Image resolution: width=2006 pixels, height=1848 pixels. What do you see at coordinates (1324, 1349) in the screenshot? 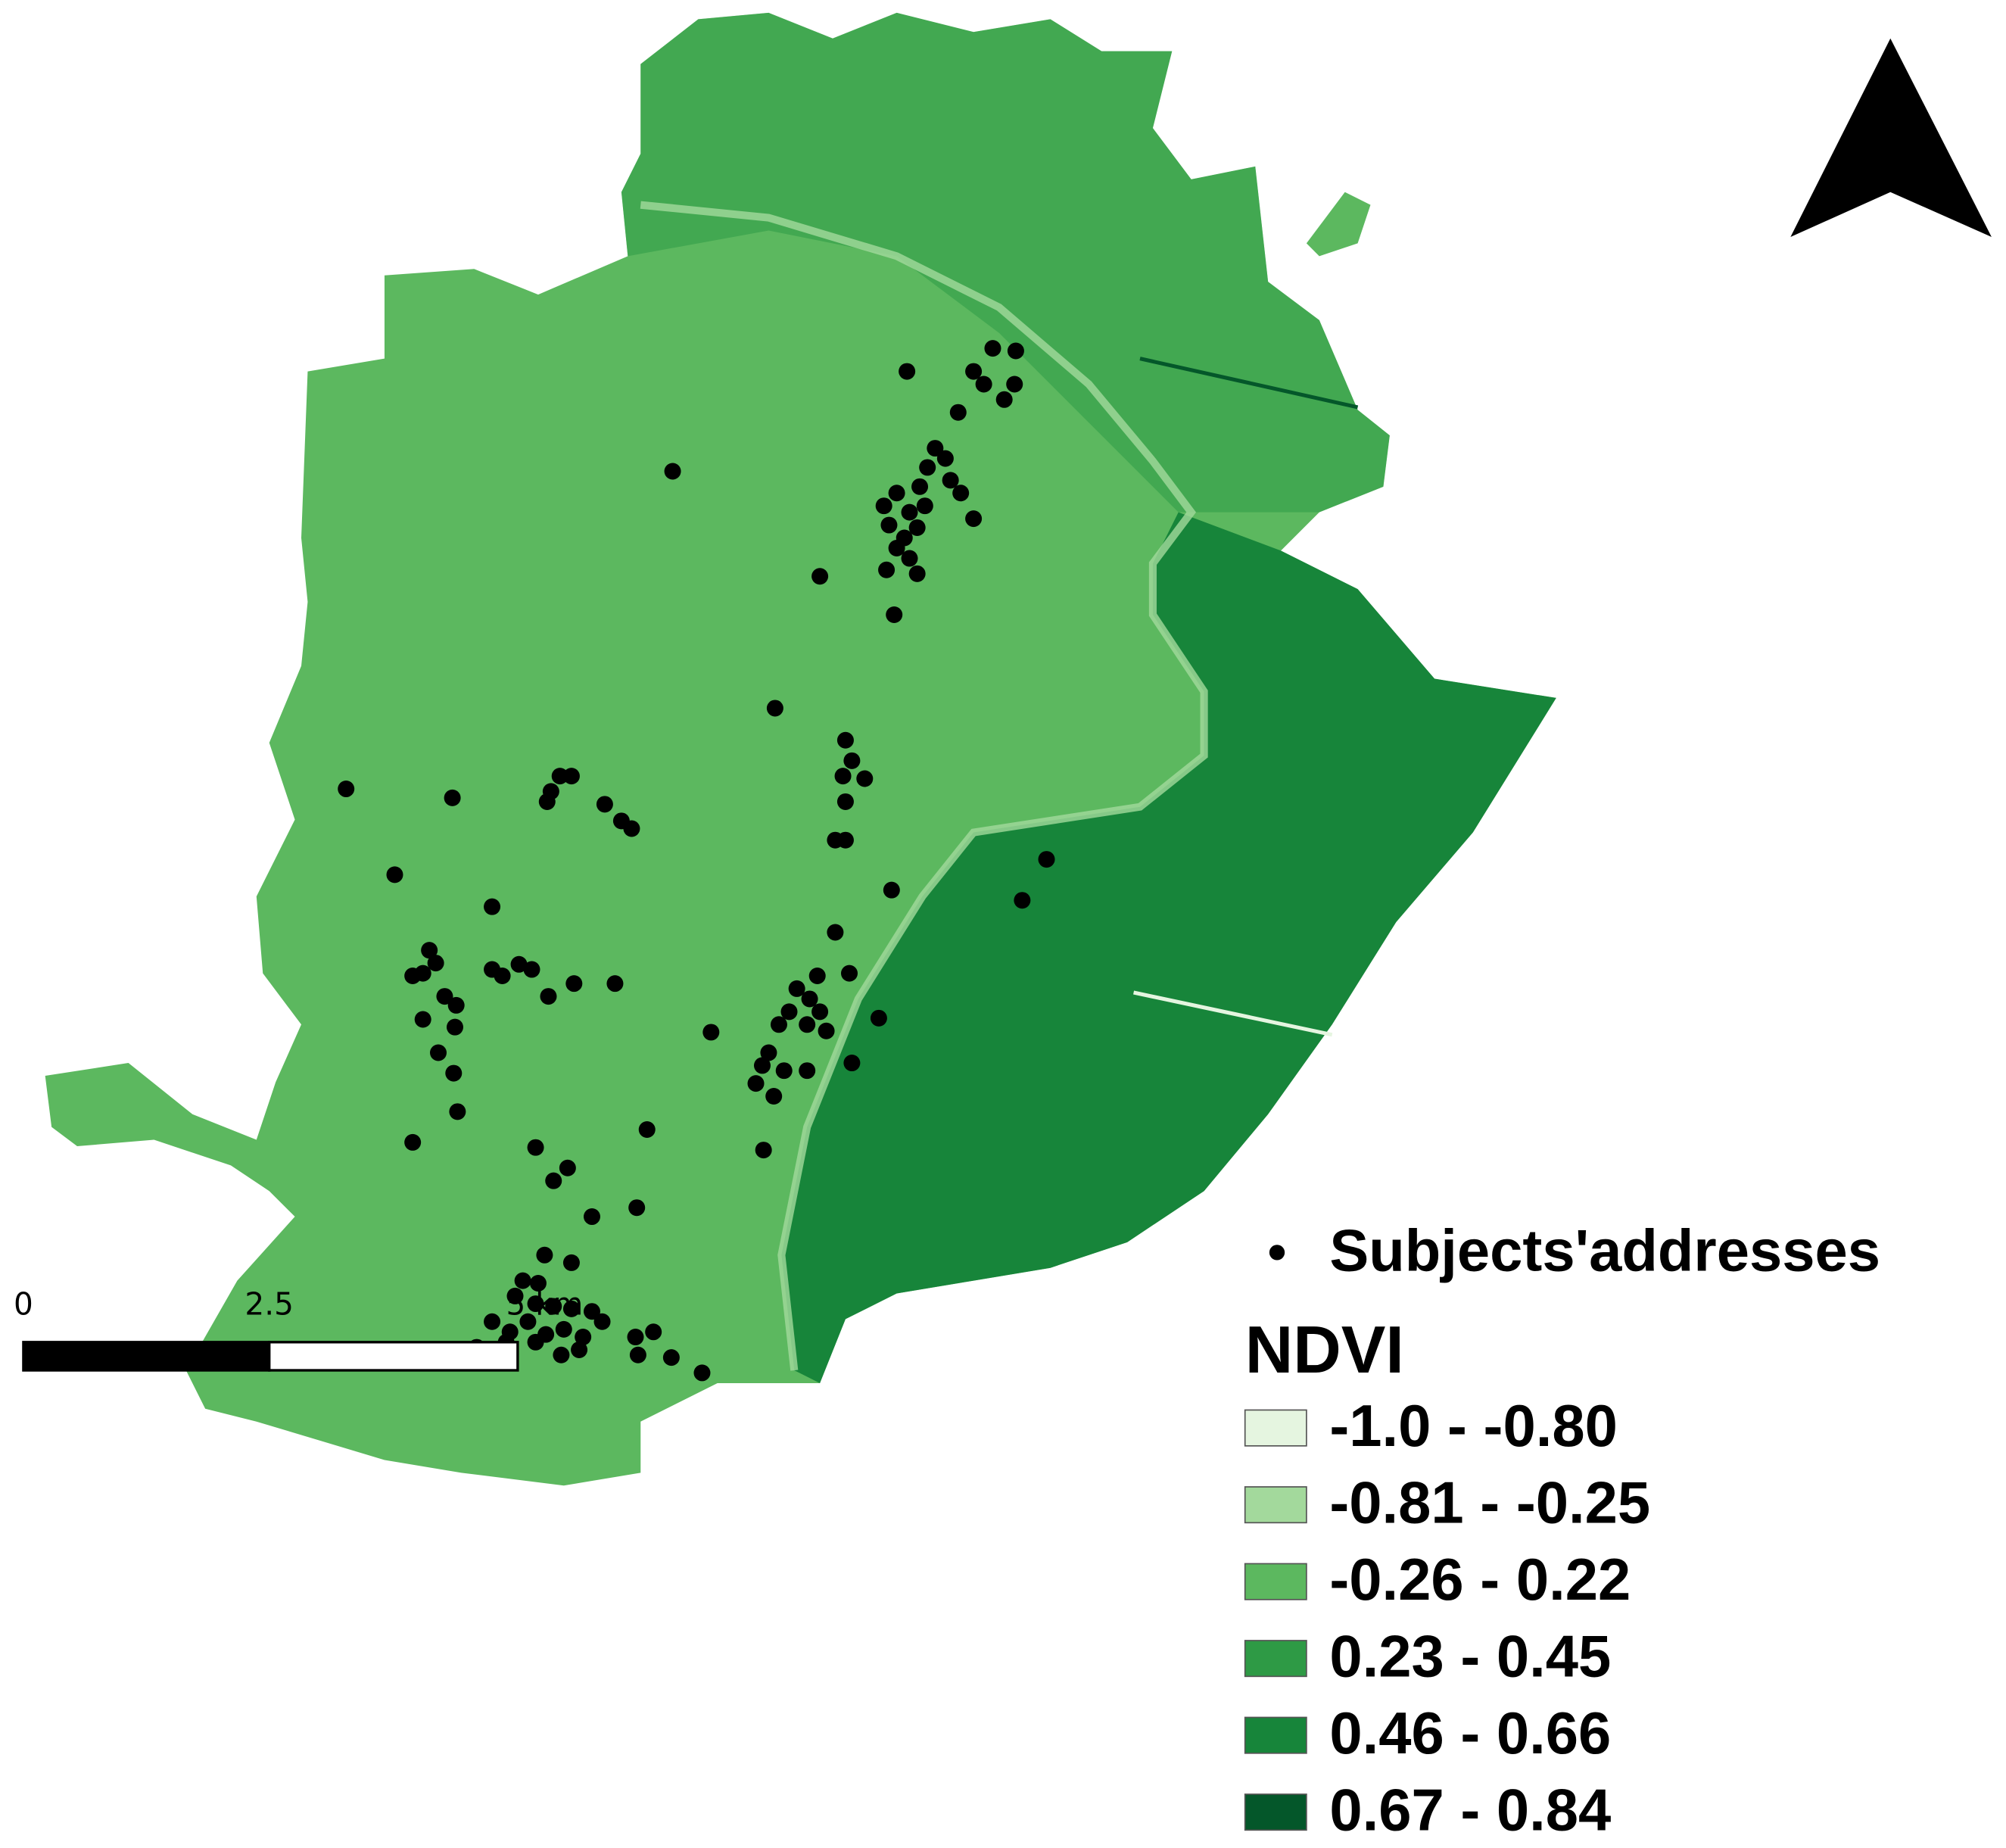
I see `legend-title: NDVI` at bounding box center [1324, 1349].